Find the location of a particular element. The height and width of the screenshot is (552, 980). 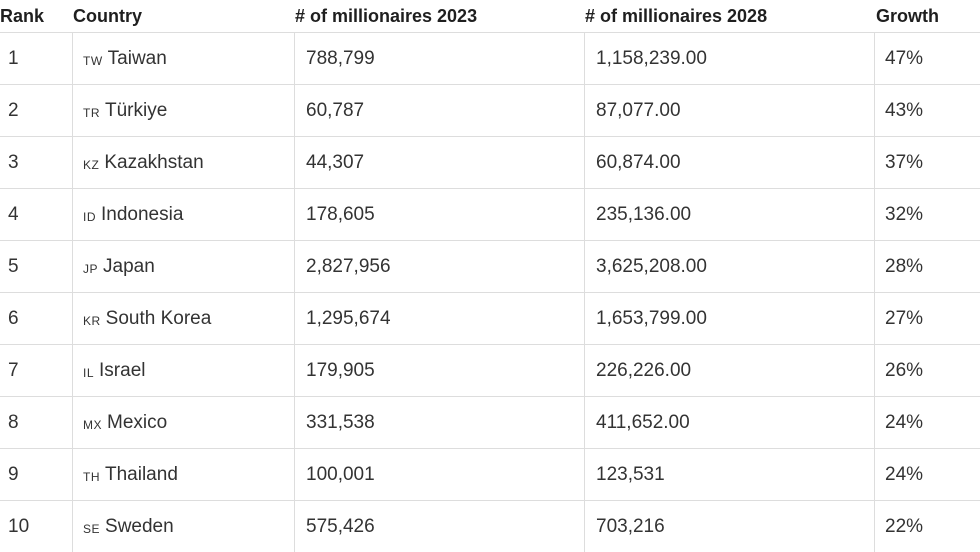

growth-cell: 22% is located at coordinates (927, 526).